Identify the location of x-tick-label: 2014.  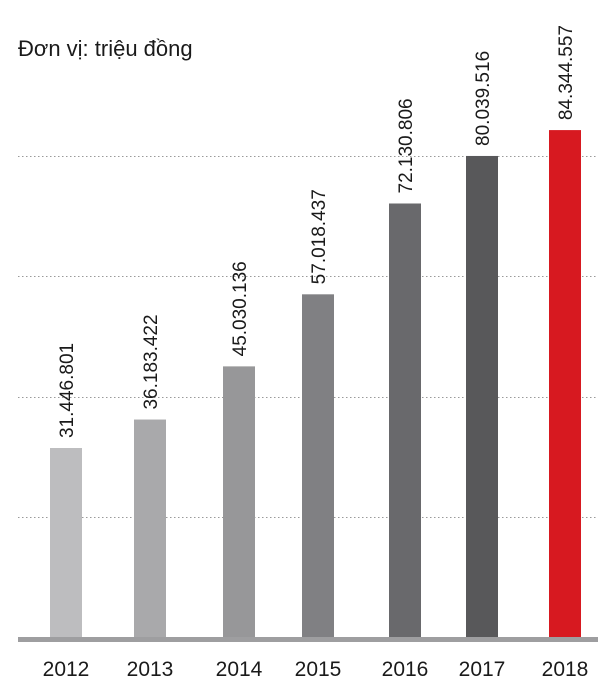
(239, 669).